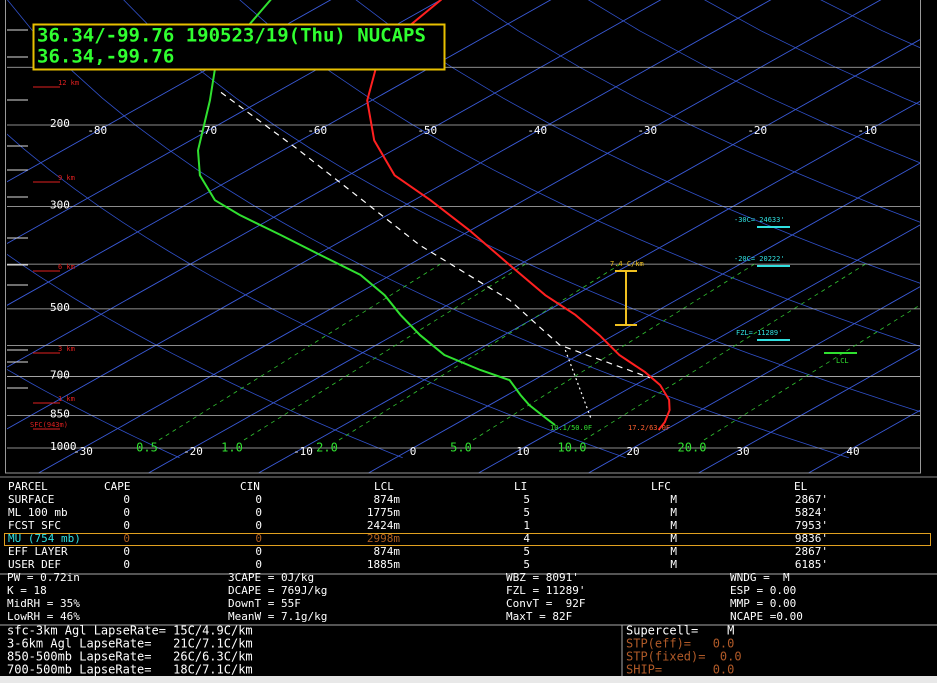 This screenshot has height=683, width=937. I want to click on mixing-ratio-label: 0.5, so click(147, 448).